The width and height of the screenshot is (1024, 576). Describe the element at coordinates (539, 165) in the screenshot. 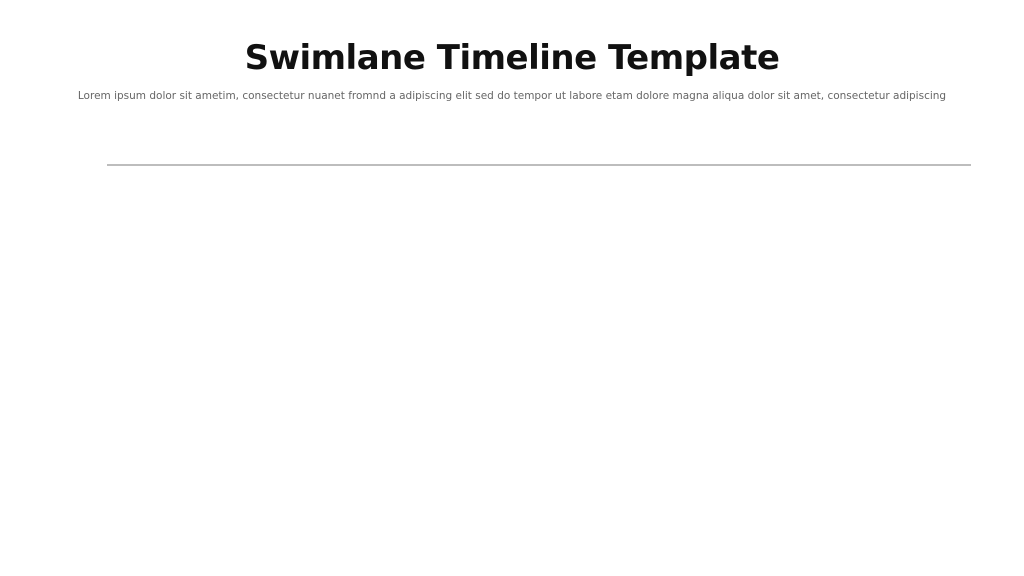

I see `axis-line` at that location.